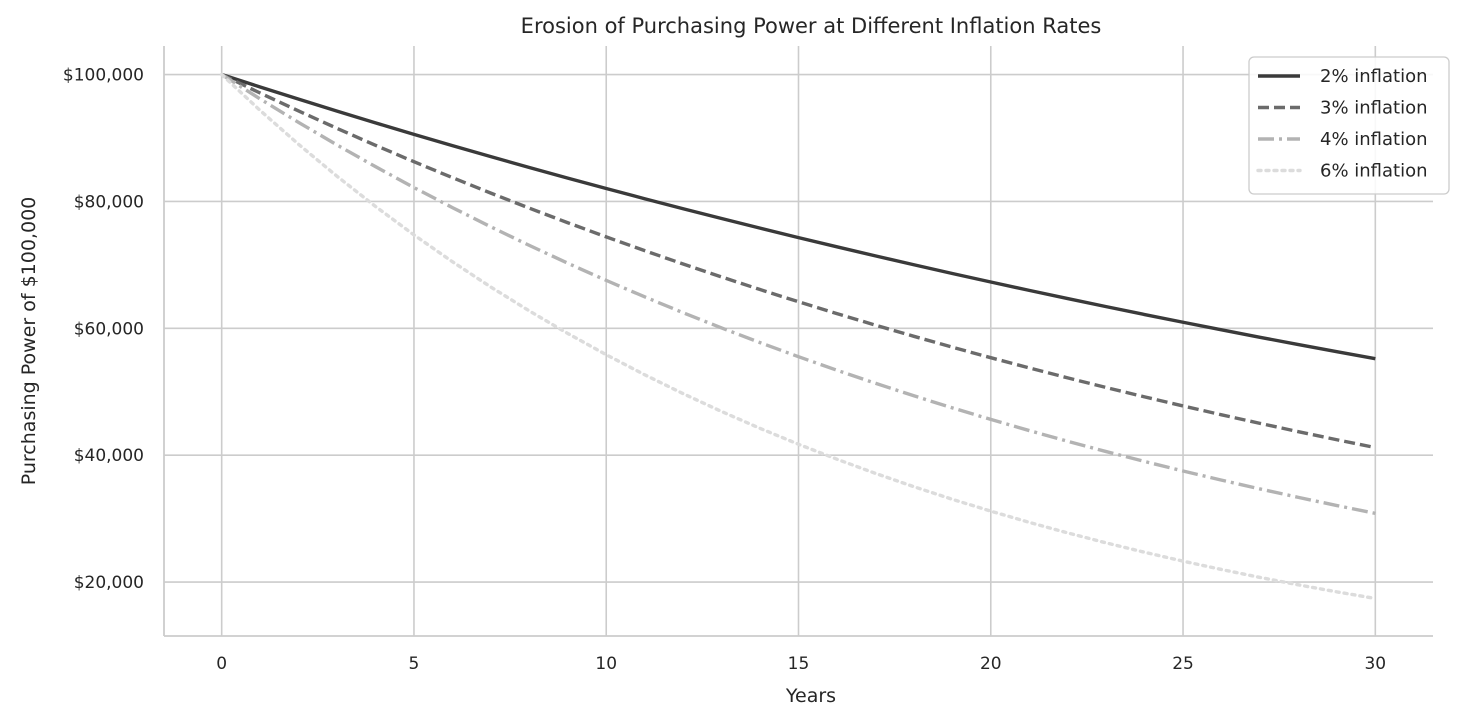 The width and height of the screenshot is (1475, 727). Describe the element at coordinates (109, 456) in the screenshot. I see `y-tick-label: $40,000` at that location.